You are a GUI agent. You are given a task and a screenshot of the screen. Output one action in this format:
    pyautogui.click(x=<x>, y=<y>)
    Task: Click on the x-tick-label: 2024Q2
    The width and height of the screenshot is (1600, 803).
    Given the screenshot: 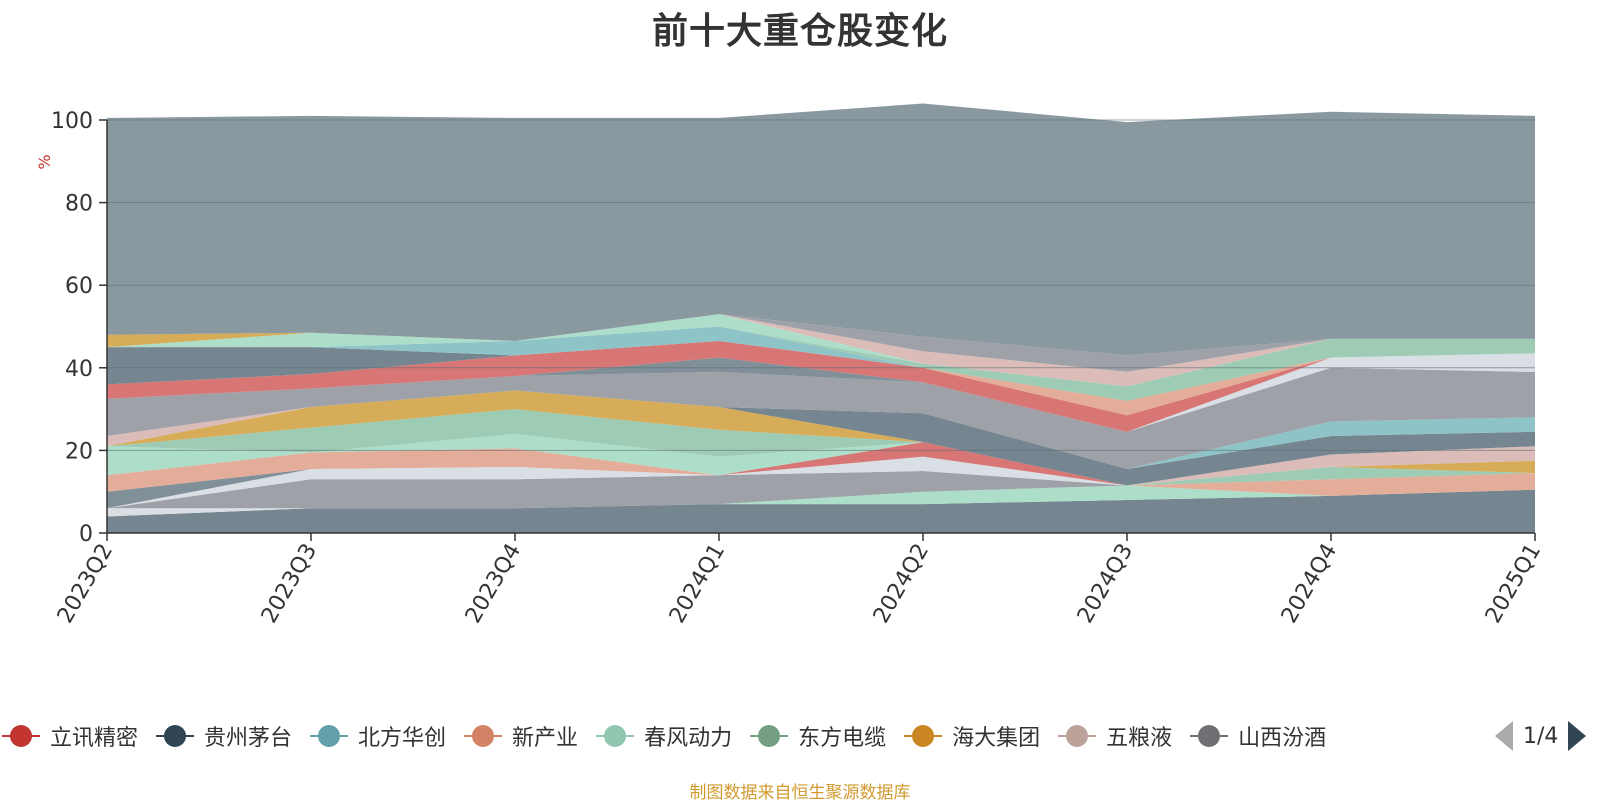 What is the action you would take?
    pyautogui.click(x=901, y=584)
    